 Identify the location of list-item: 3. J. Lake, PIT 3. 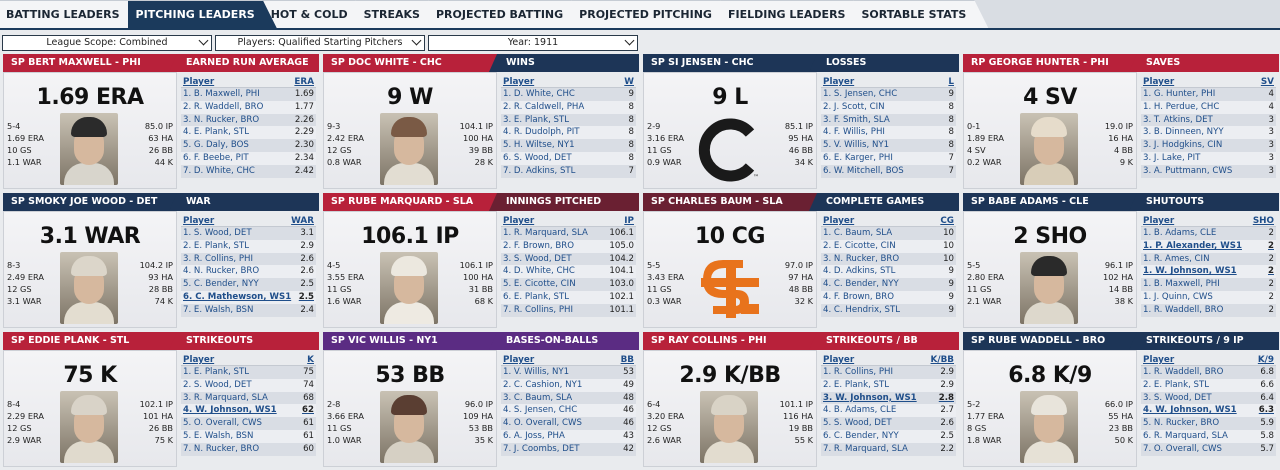
(1208, 158).